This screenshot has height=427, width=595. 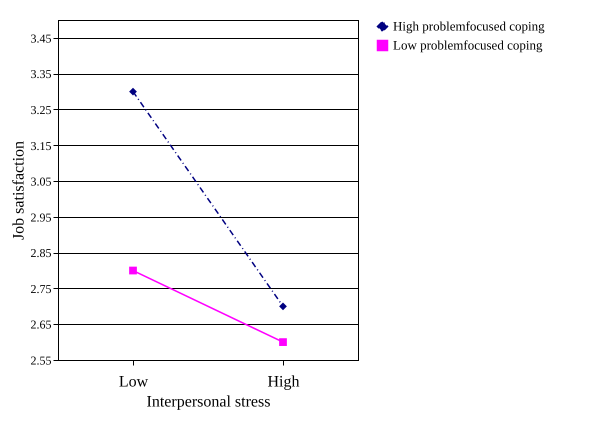 I want to click on y-tick-label: 3.45, so click(x=41, y=38).